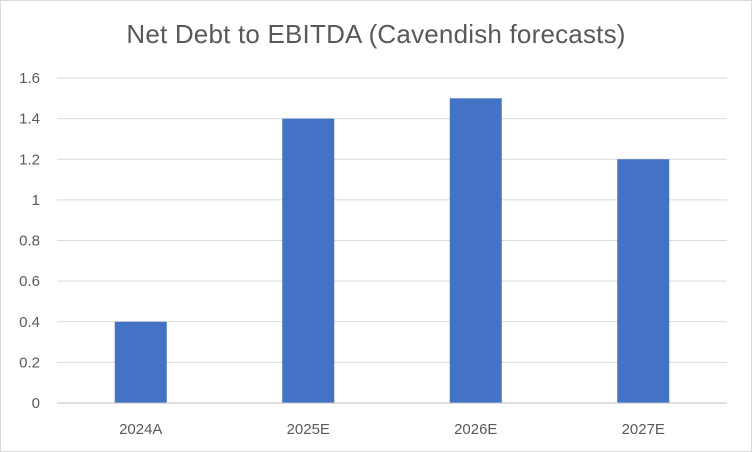 This screenshot has width=752, height=452. What do you see at coordinates (308, 260) in the screenshot?
I see `bar-2025E` at bounding box center [308, 260].